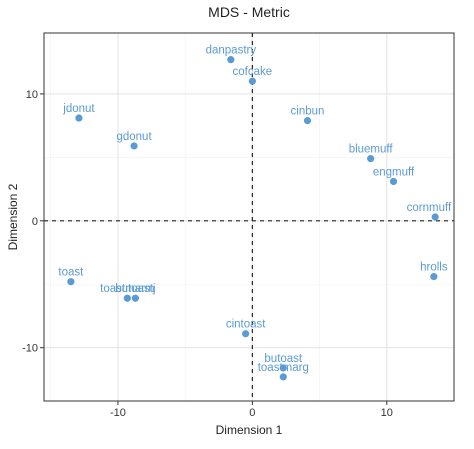  What do you see at coordinates (71, 282) in the screenshot?
I see `point-toast` at bounding box center [71, 282].